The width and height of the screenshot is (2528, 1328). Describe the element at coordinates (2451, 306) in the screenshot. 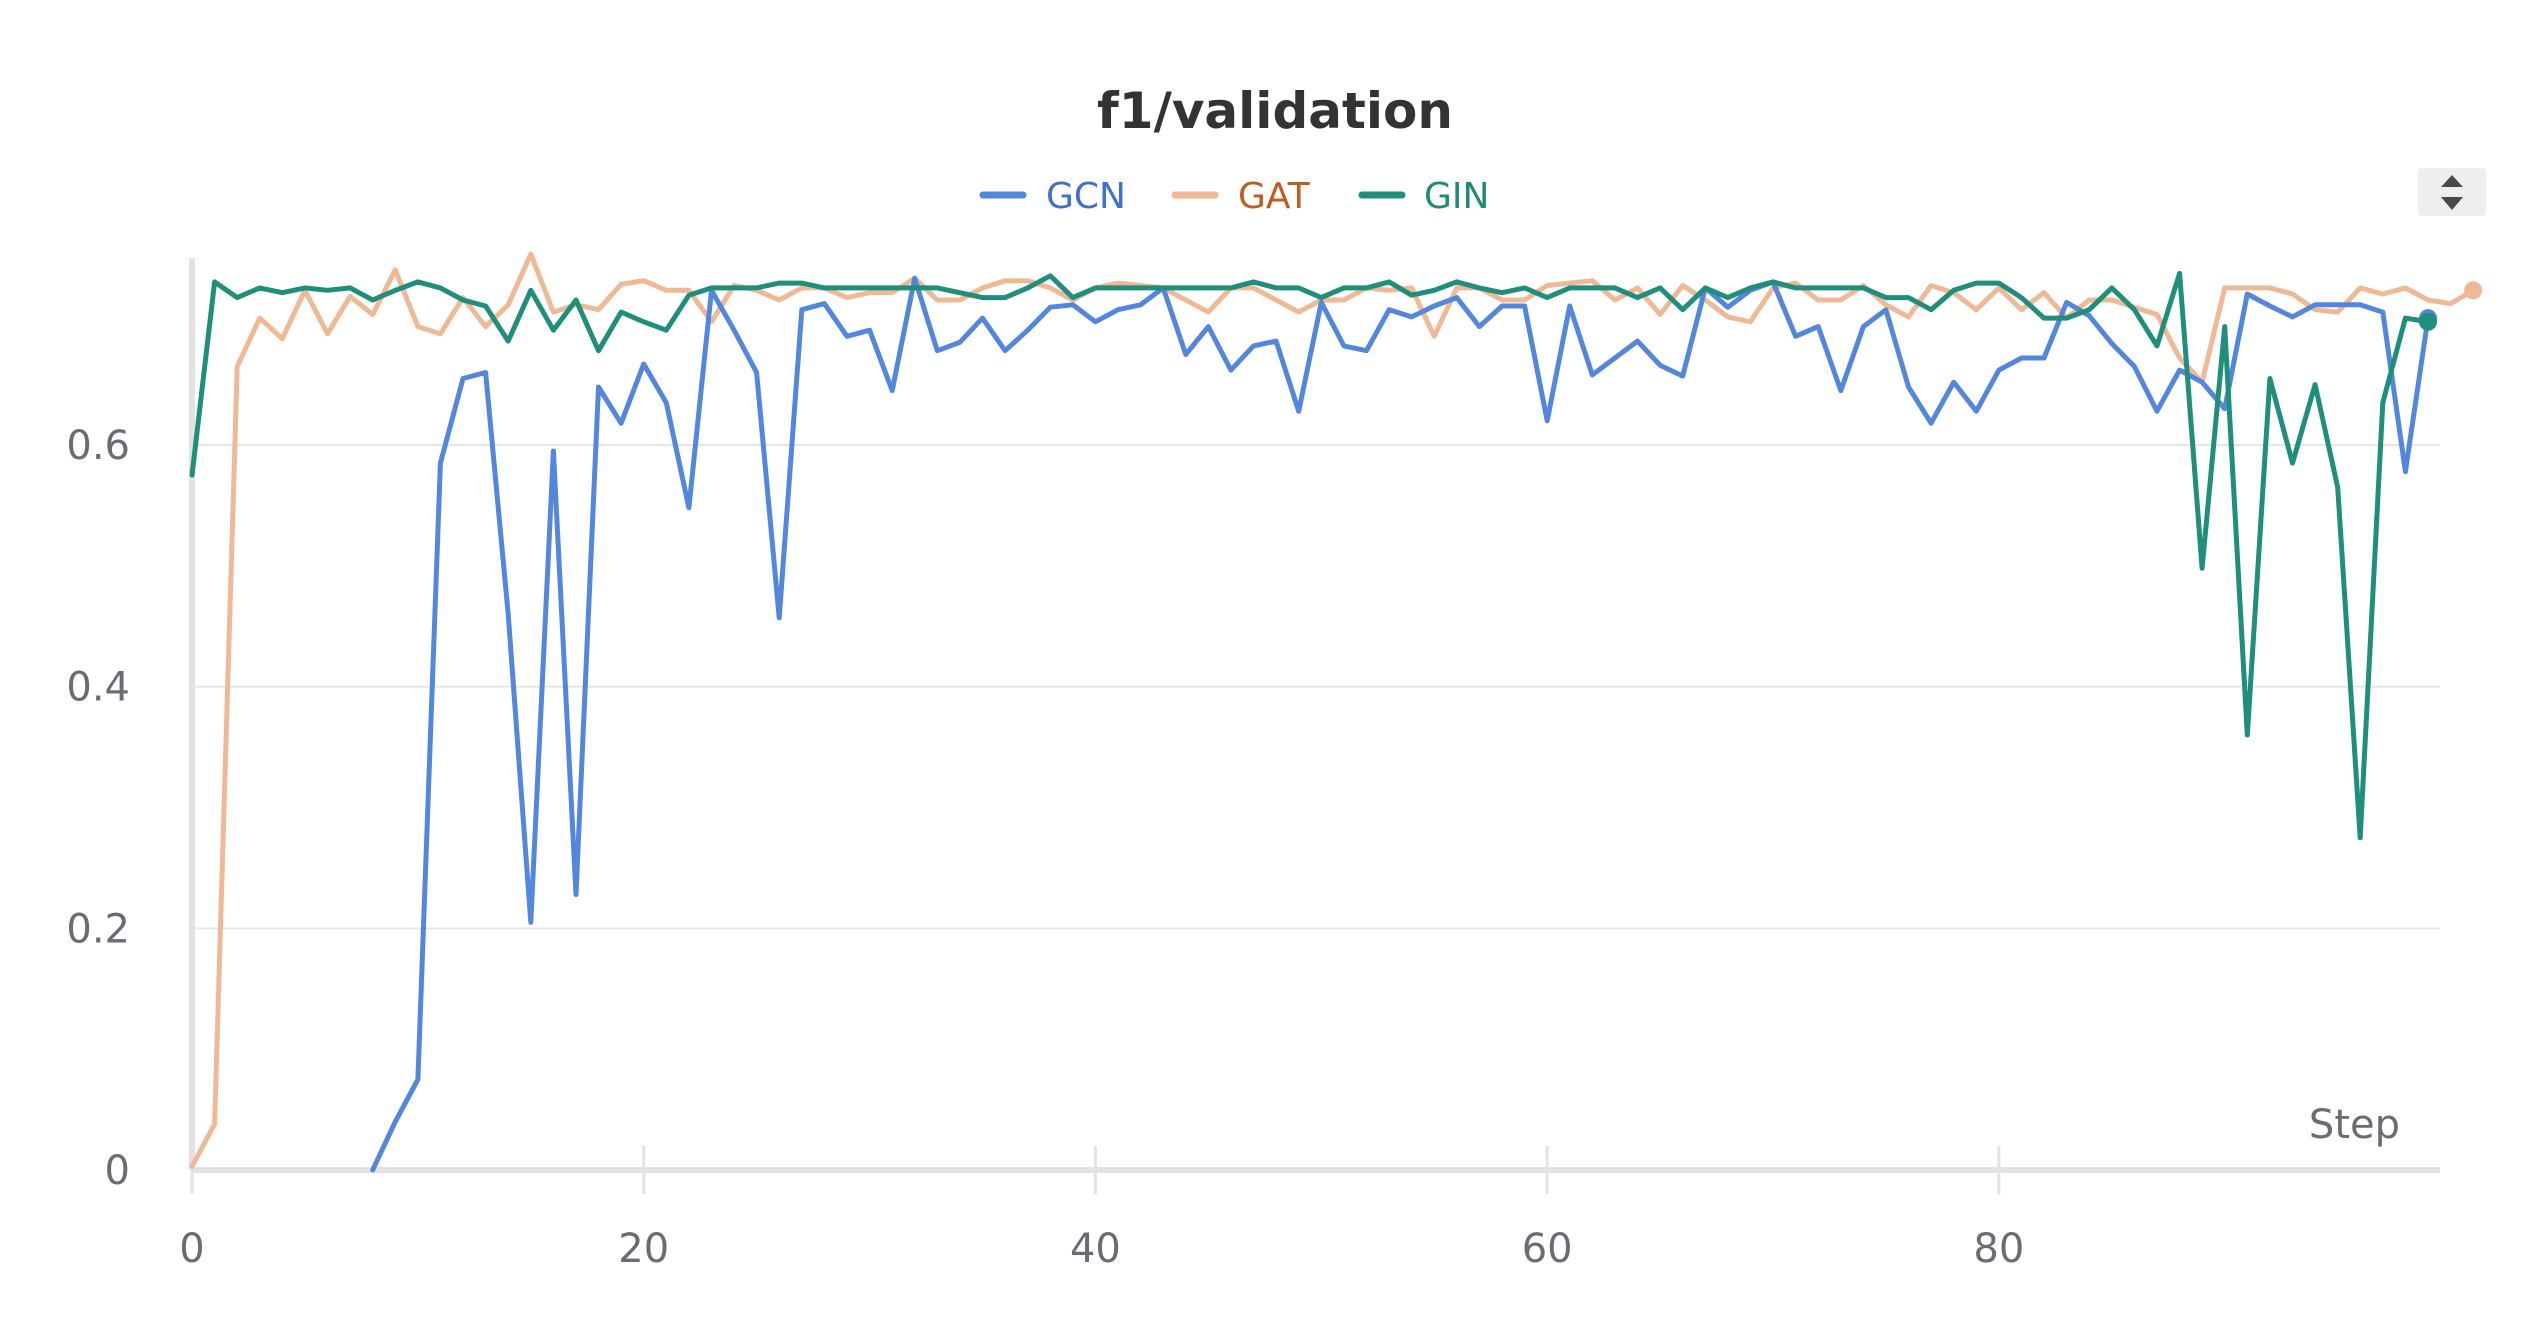

I see `series-endpoints` at that location.